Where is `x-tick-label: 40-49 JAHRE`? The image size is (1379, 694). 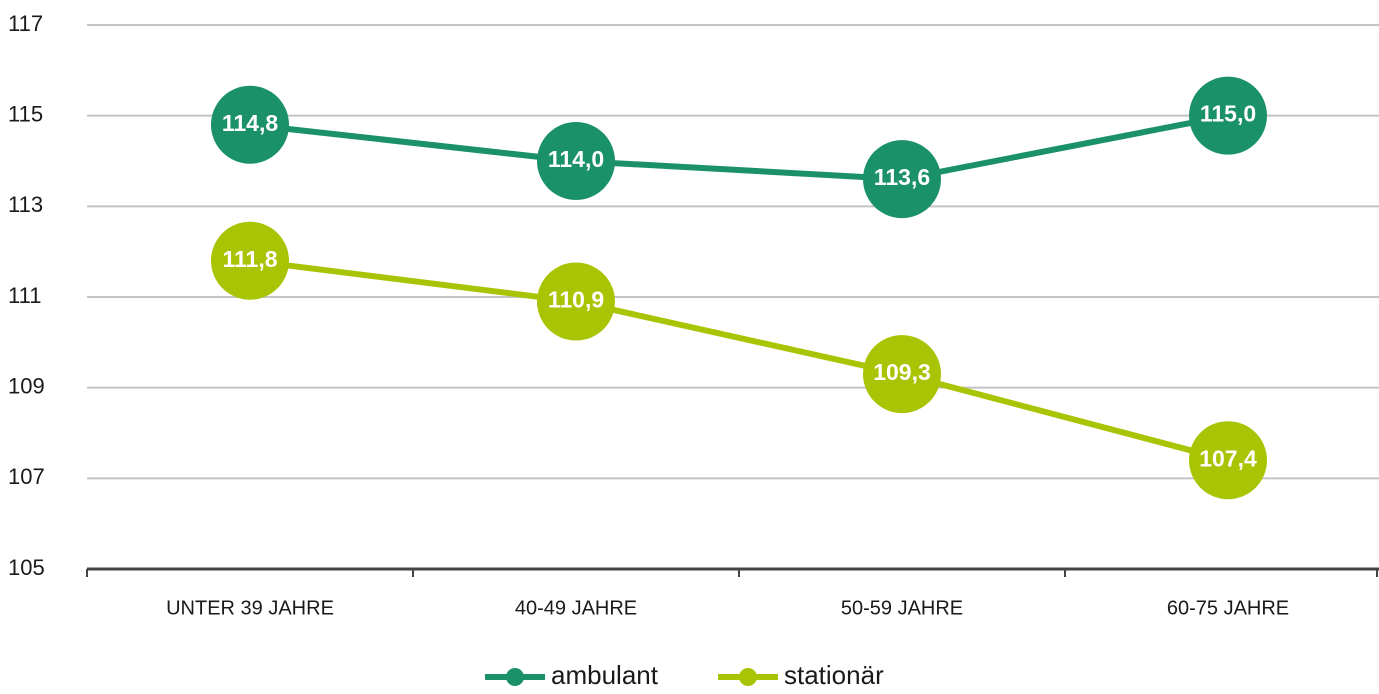 x-tick-label: 40-49 JAHRE is located at coordinates (576, 608).